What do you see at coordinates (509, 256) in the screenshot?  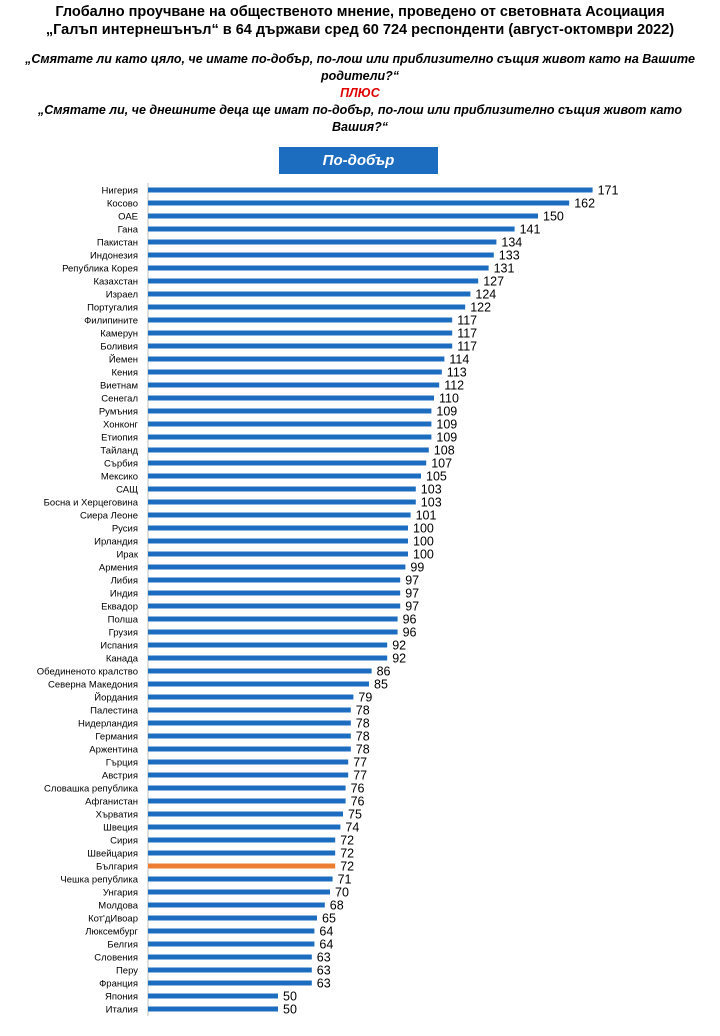 I see `value-label: 133` at bounding box center [509, 256].